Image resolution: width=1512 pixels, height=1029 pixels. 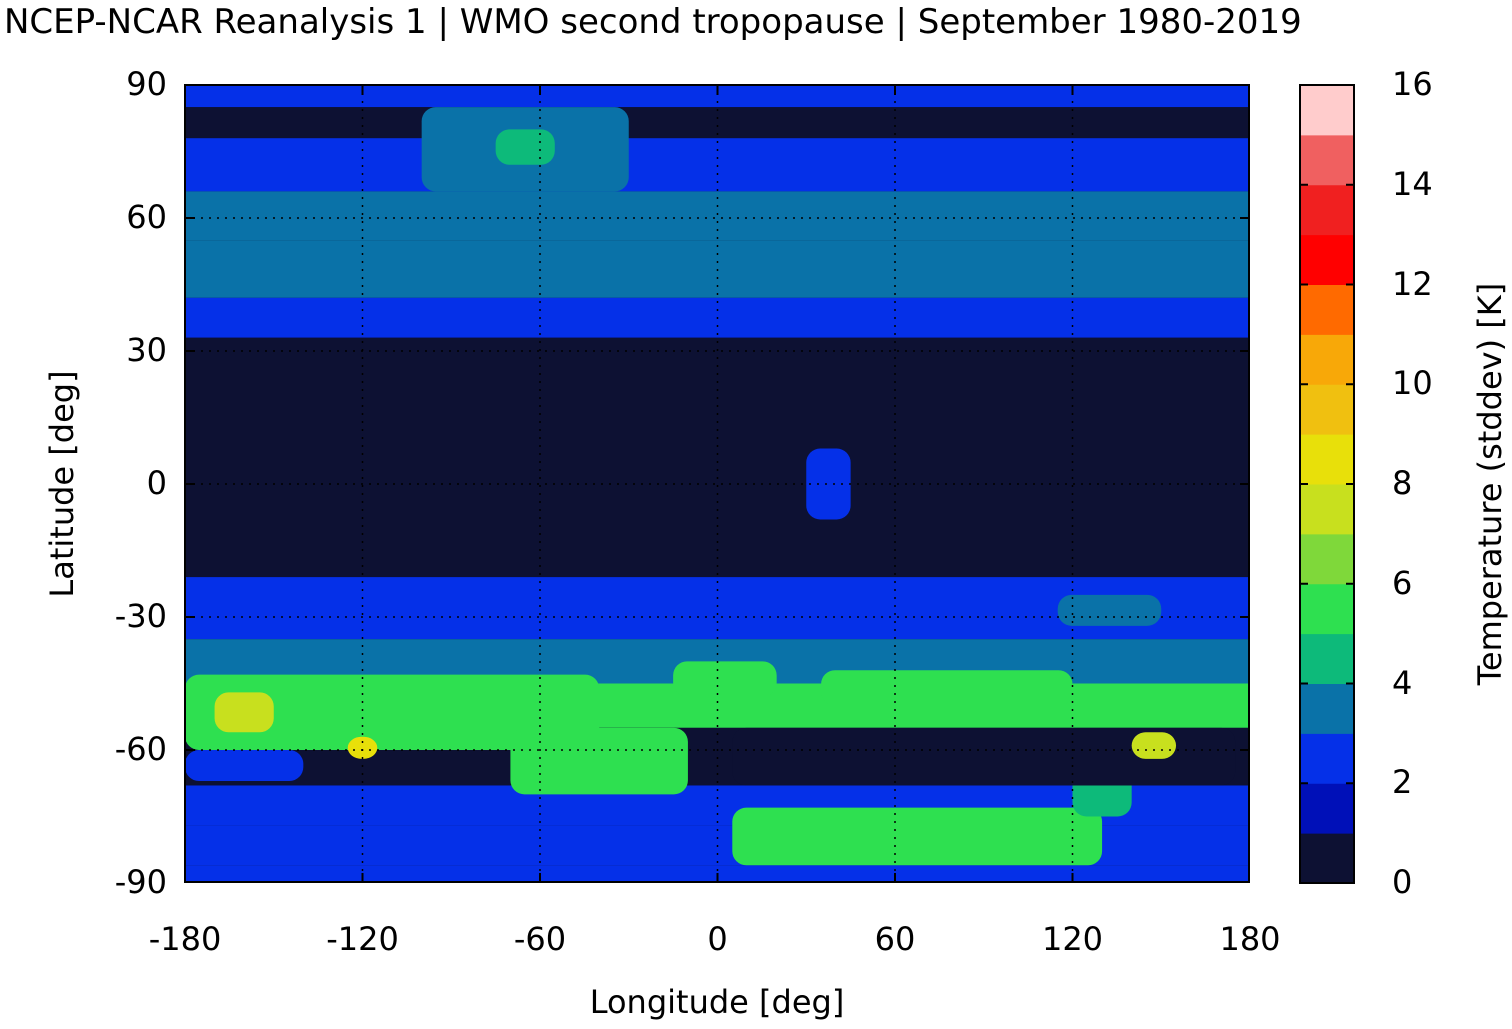 I want to click on colorbar-gradient, so click(x=1327, y=484).